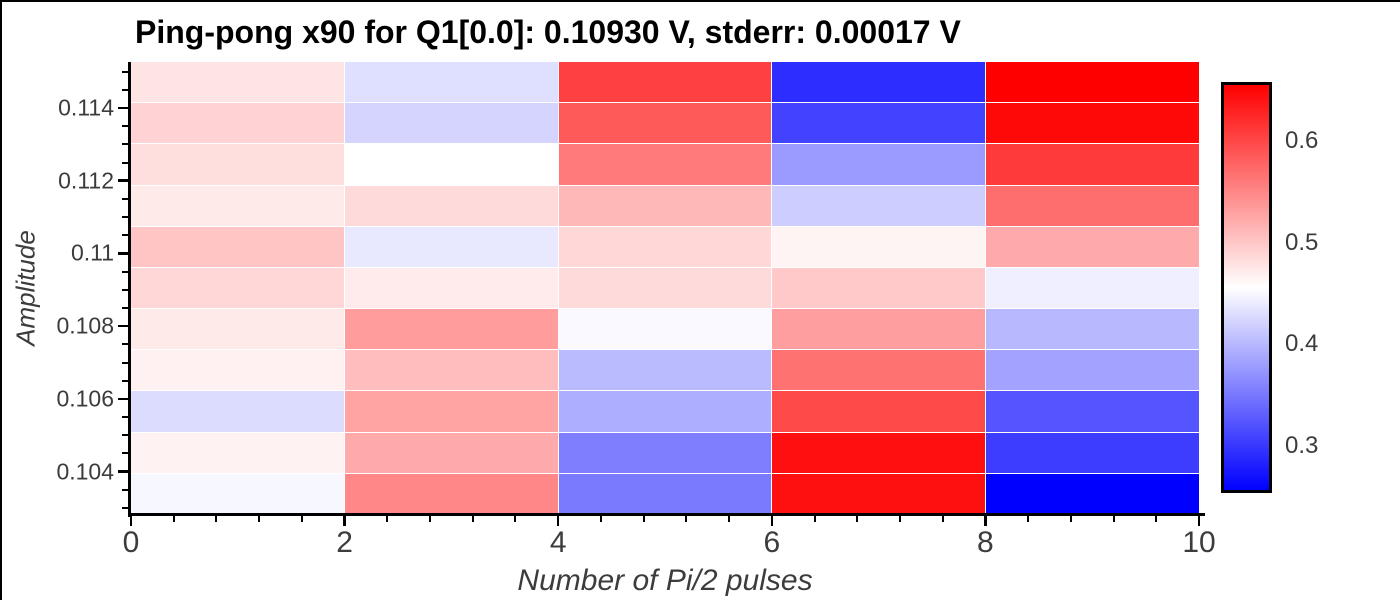 This screenshot has width=1400, height=600. I want to click on y-axis-spine, so click(129, 289).